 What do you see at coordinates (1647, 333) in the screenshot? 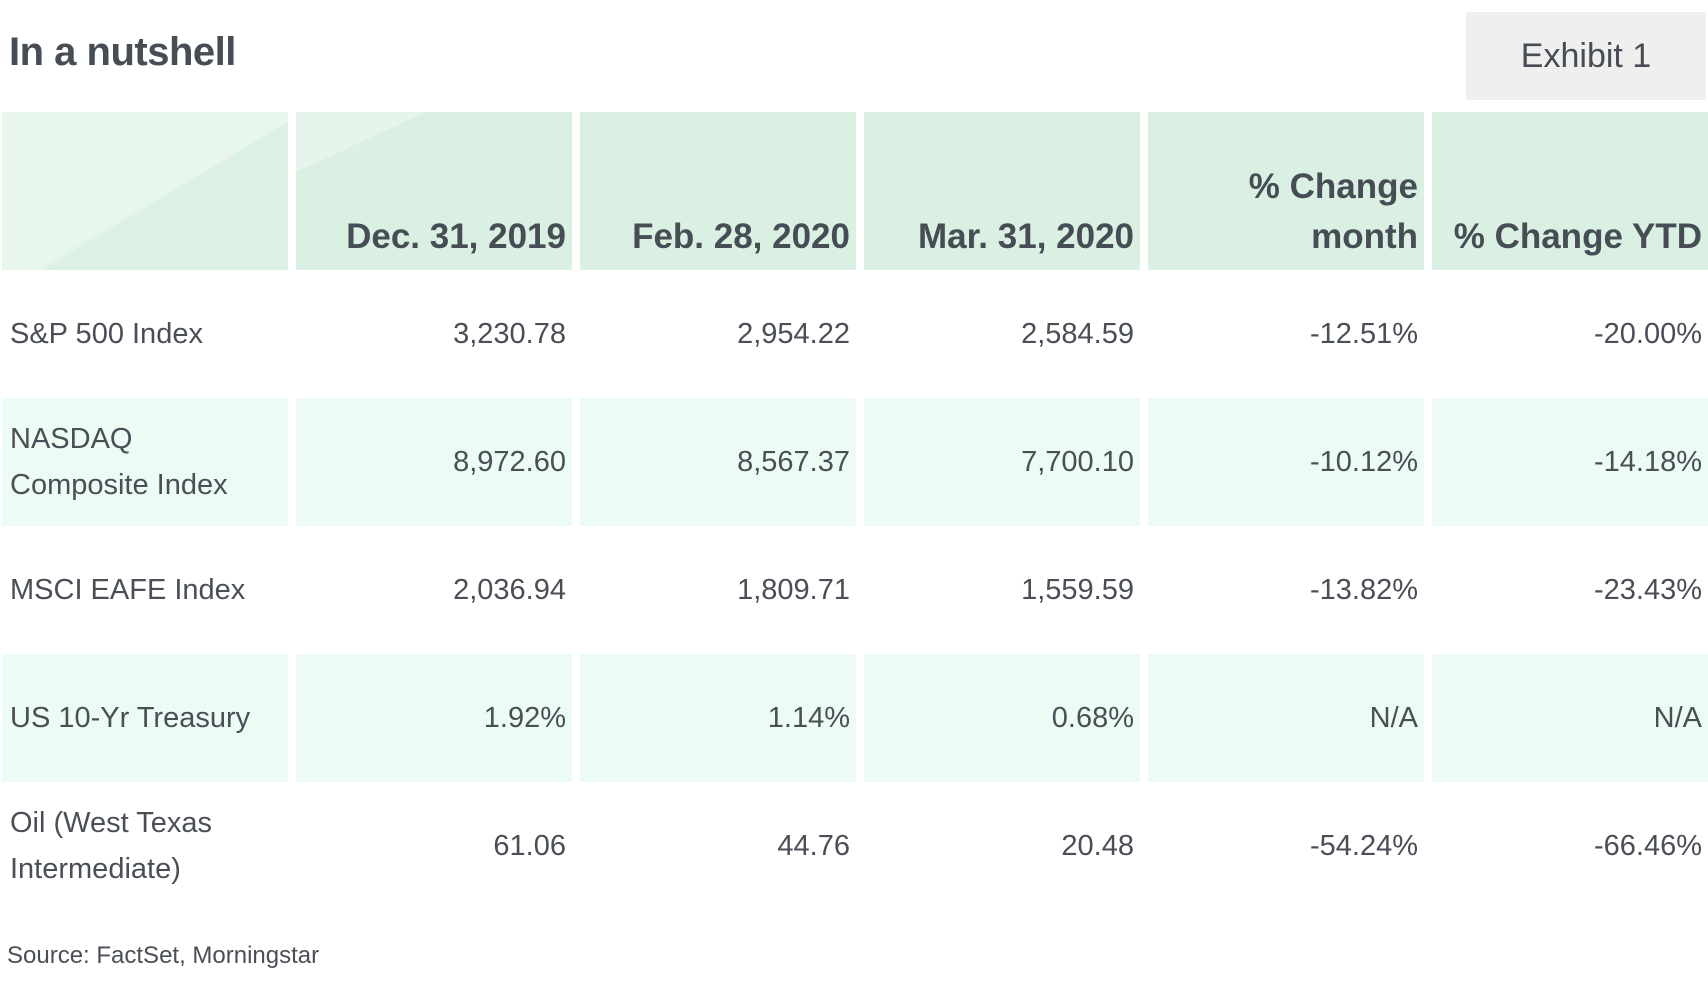
I see `table-cell: -20.00%` at bounding box center [1647, 333].